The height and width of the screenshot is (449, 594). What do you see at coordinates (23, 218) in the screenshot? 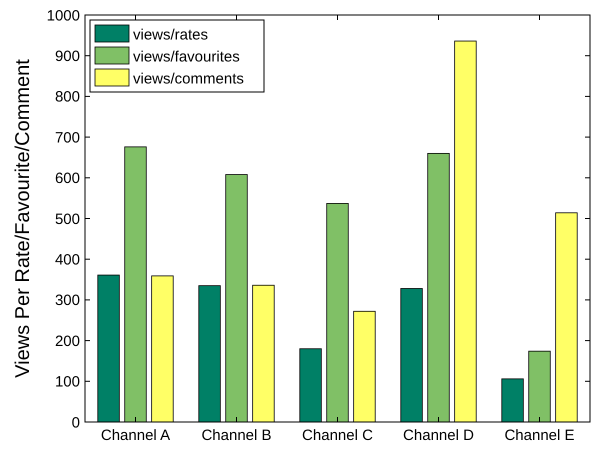
I see `y-axis-title: Views Per Rate/Favourite/Comment` at bounding box center [23, 218].